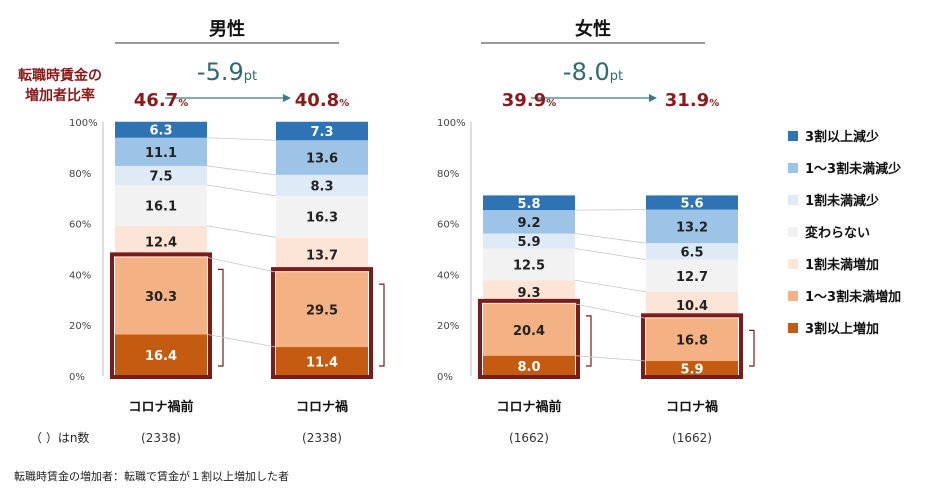 The image size is (931, 500). I want to click on ratio-value: 39.9%, so click(529, 100).